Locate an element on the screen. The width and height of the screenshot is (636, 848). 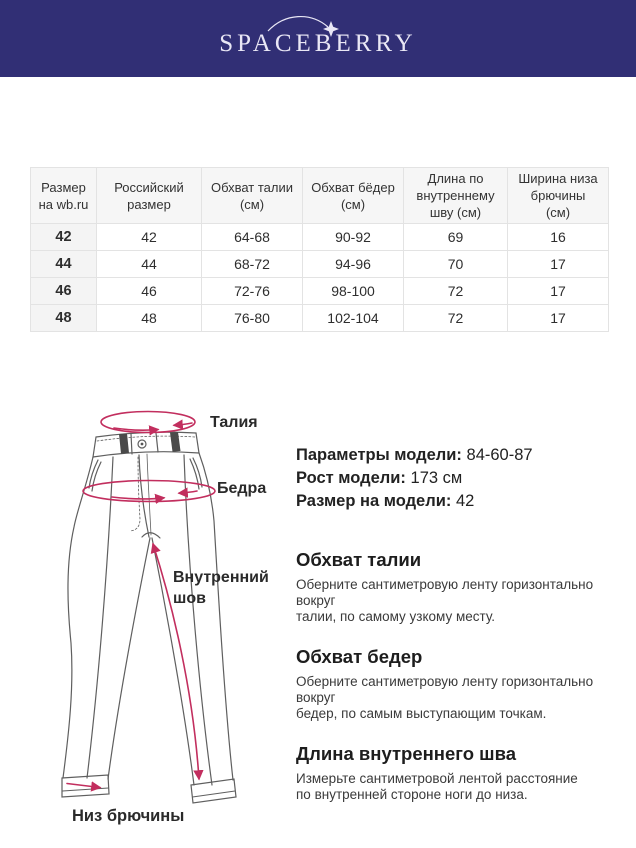
cell-inseam: 70 is located at coordinates (455, 264).